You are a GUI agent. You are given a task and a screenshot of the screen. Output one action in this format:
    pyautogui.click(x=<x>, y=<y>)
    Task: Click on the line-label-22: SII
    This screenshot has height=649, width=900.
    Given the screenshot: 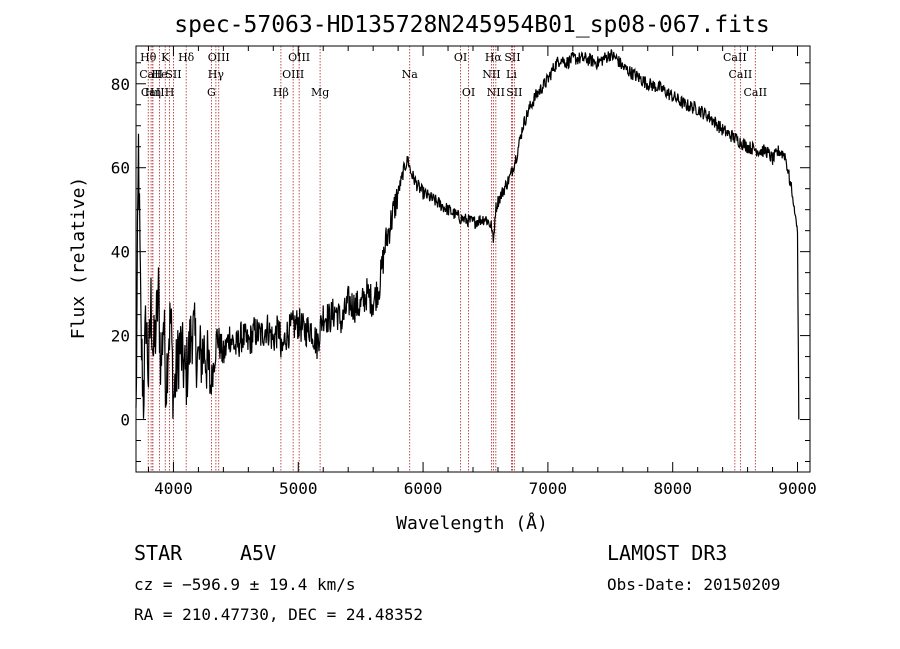 What is the action you would take?
    pyautogui.click(x=512, y=57)
    